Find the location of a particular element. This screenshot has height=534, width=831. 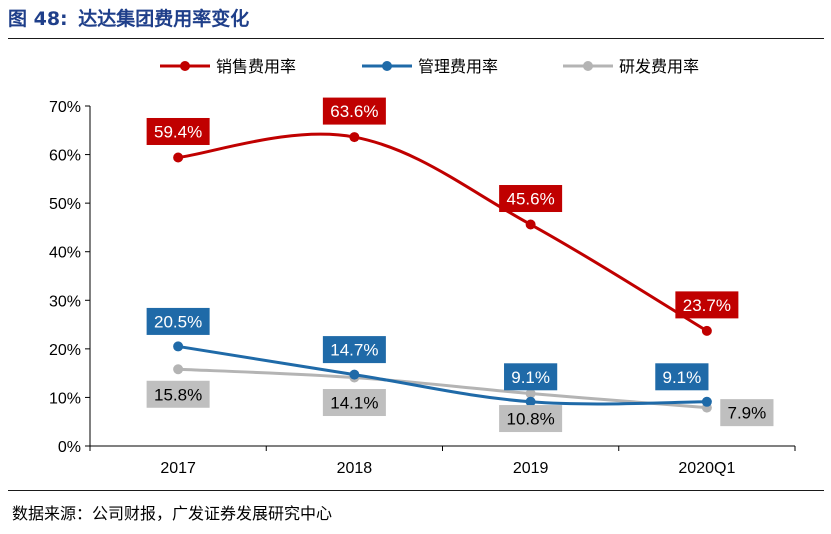

y-tick-label: 30% is located at coordinates (65, 301).